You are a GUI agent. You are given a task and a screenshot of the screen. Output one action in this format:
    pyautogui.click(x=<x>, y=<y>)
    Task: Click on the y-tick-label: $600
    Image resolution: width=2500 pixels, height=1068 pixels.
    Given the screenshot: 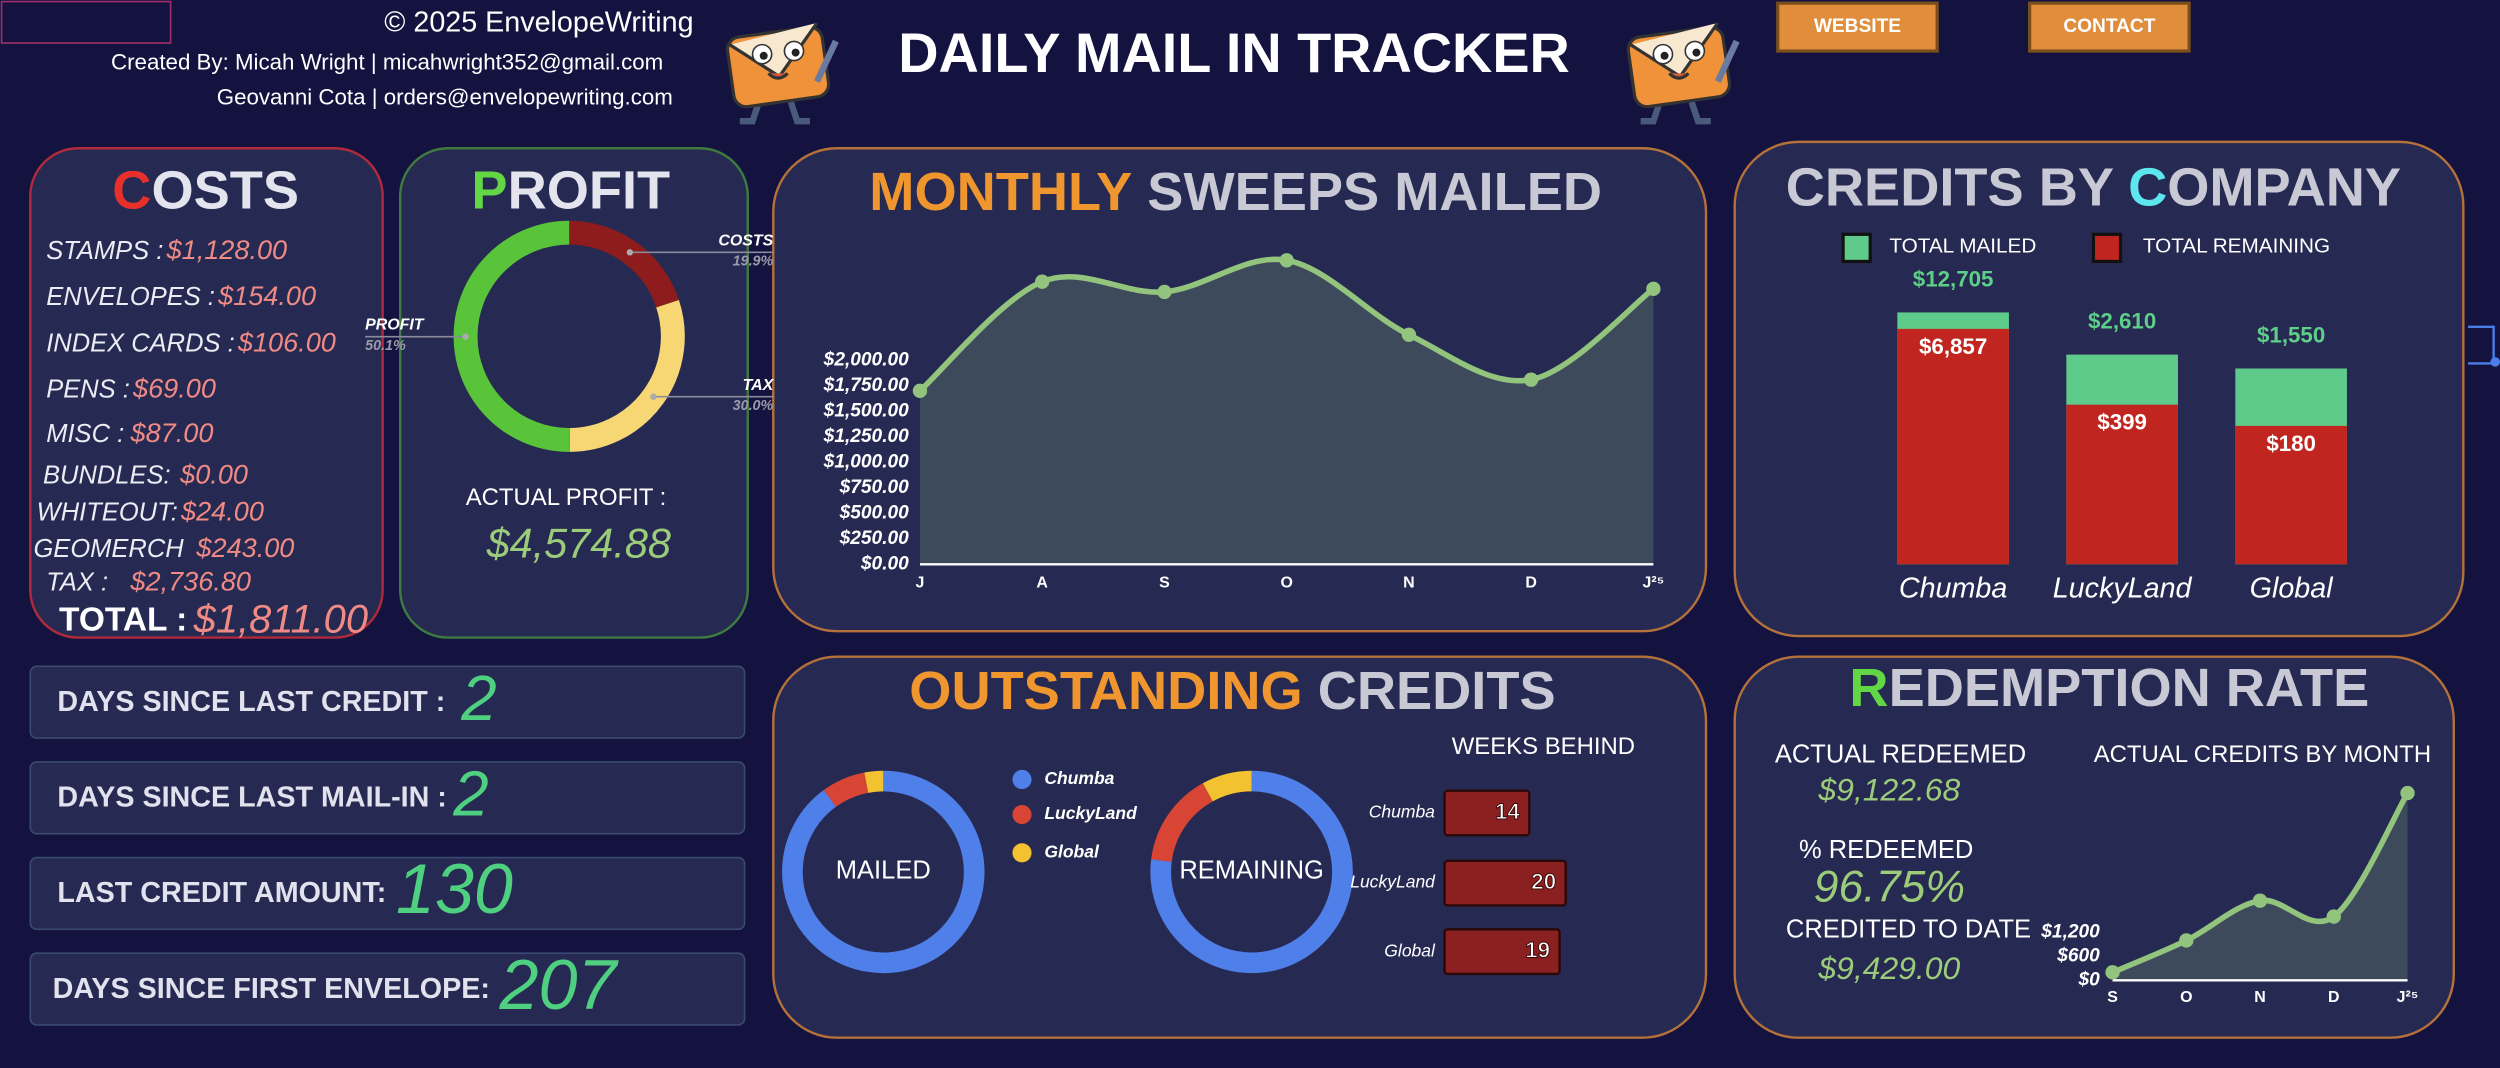 What is the action you would take?
    pyautogui.click(x=2078, y=955)
    